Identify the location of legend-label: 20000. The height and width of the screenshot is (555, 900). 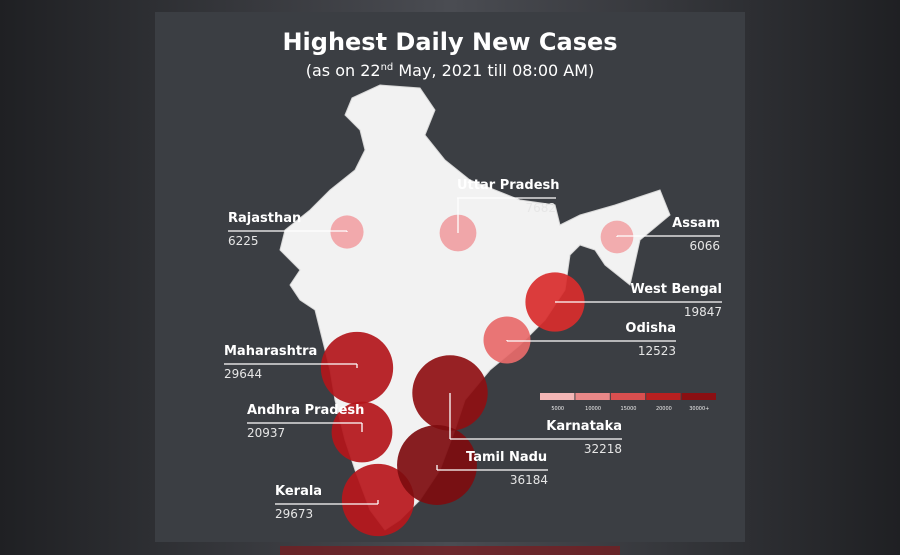
(664, 409).